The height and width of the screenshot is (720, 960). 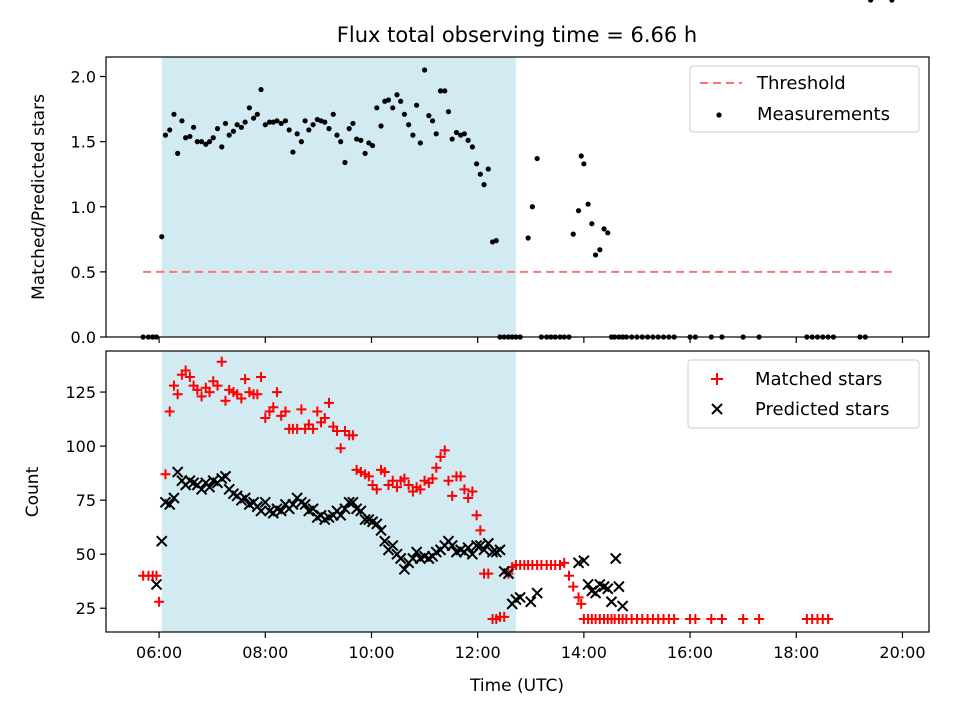 I want to click on top-y-tick-label: 0.0, so click(x=83, y=337).